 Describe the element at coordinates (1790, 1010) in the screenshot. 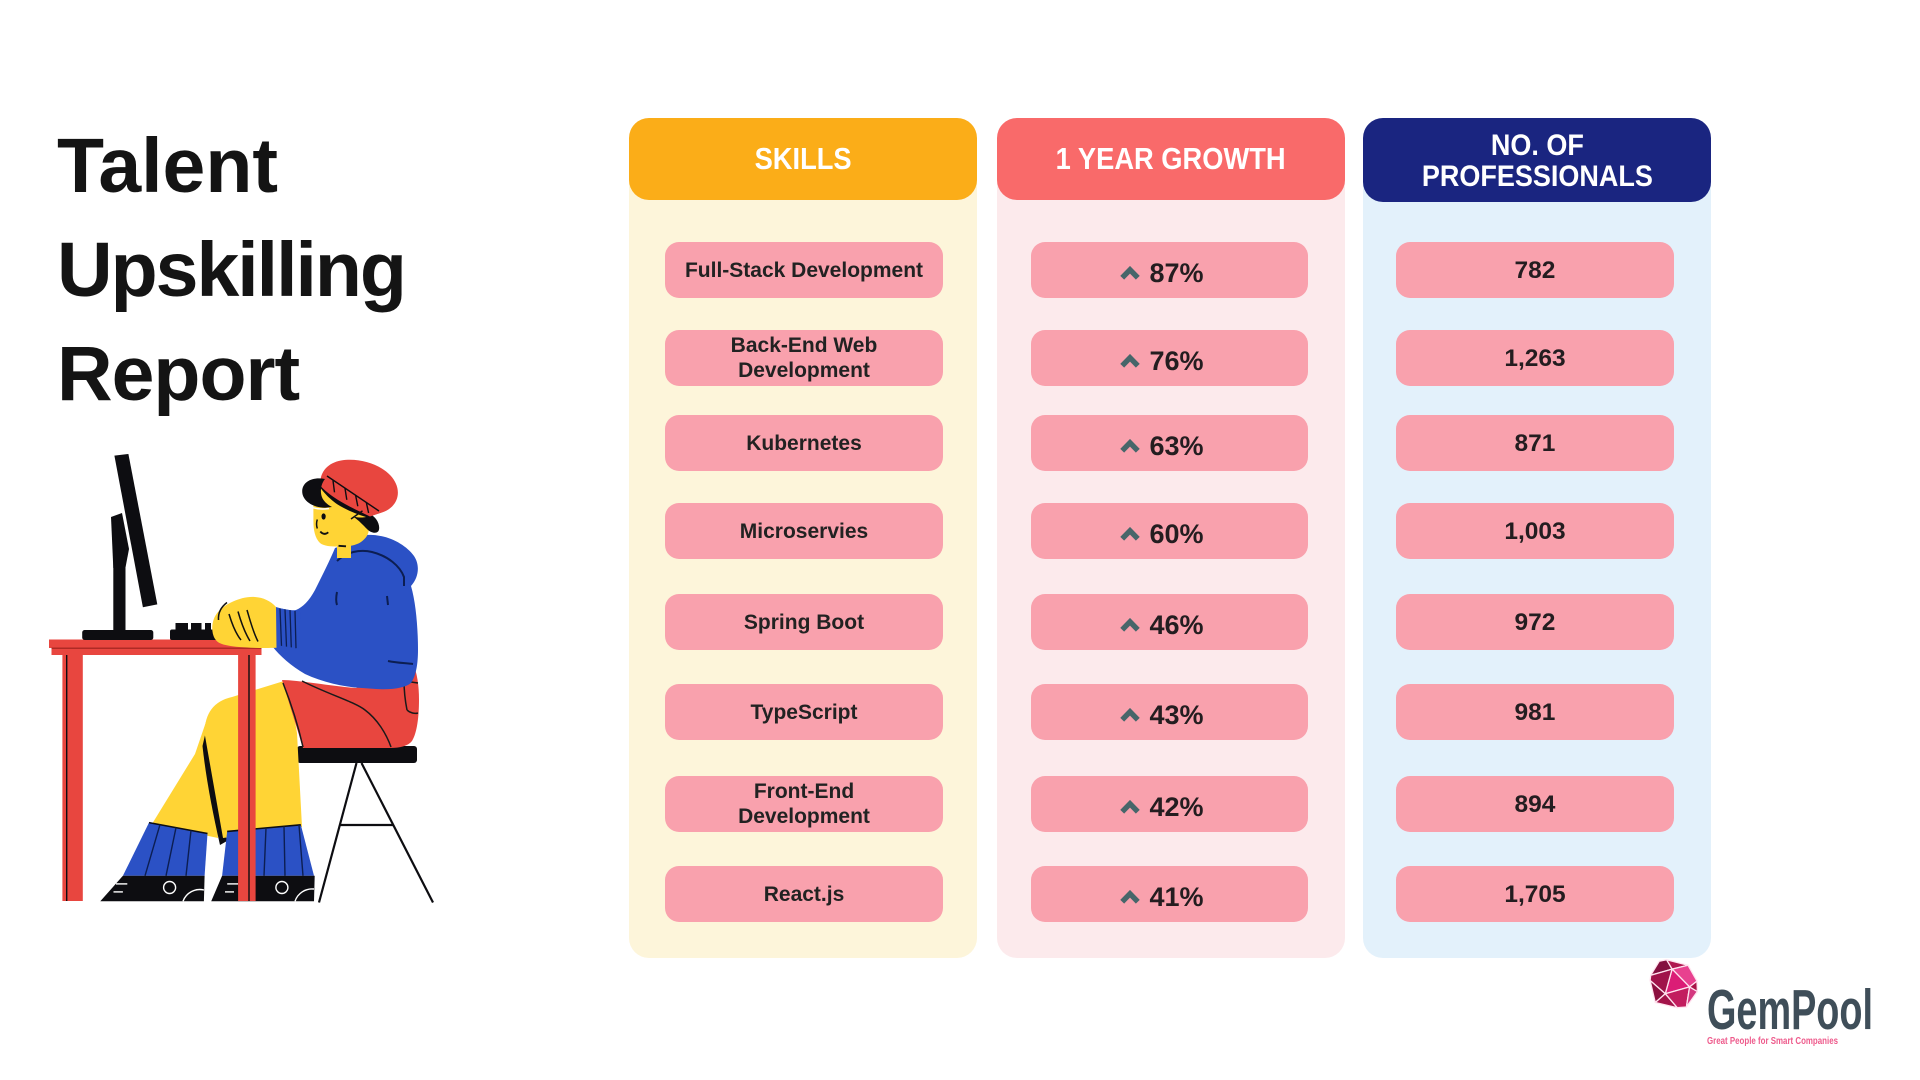

I see `svg-text: GemPool` at that location.